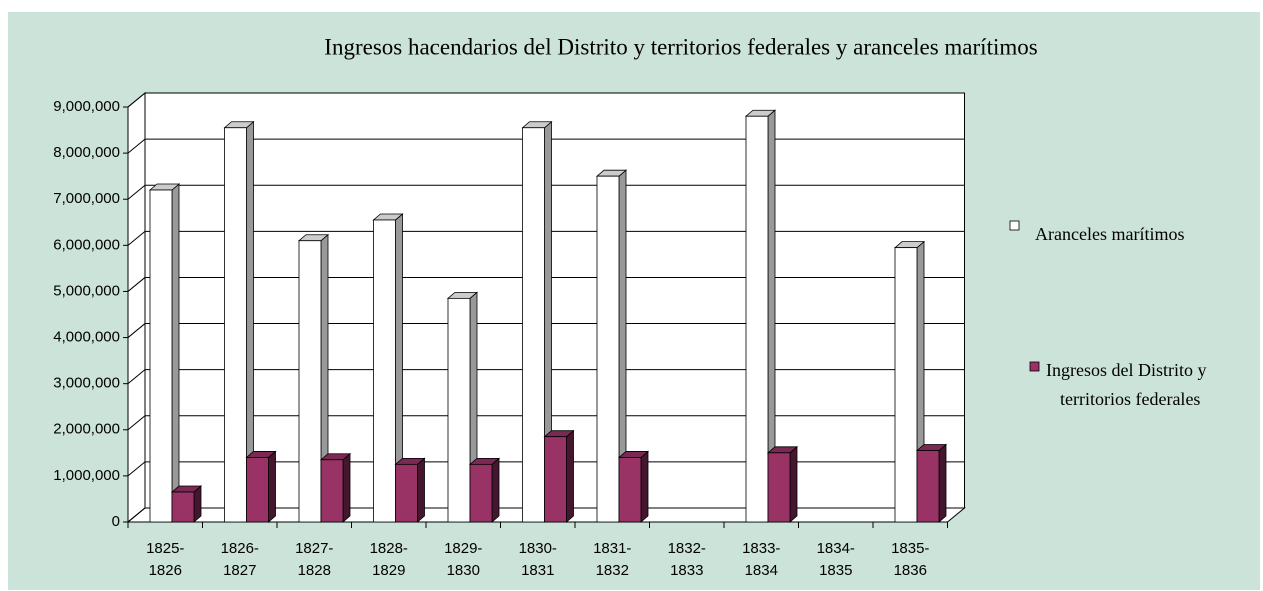 The width and height of the screenshot is (1263, 591). Describe the element at coordinates (86, 244) in the screenshot. I see `y-tick-label: 6,000,000` at that location.